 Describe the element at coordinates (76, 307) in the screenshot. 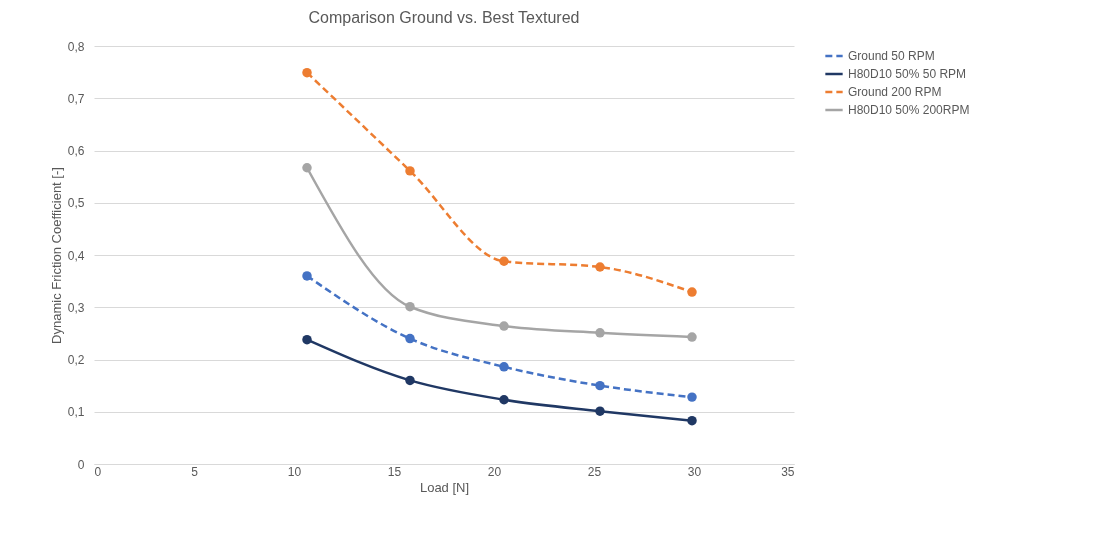

I see `y-tick-label: 0,3` at that location.